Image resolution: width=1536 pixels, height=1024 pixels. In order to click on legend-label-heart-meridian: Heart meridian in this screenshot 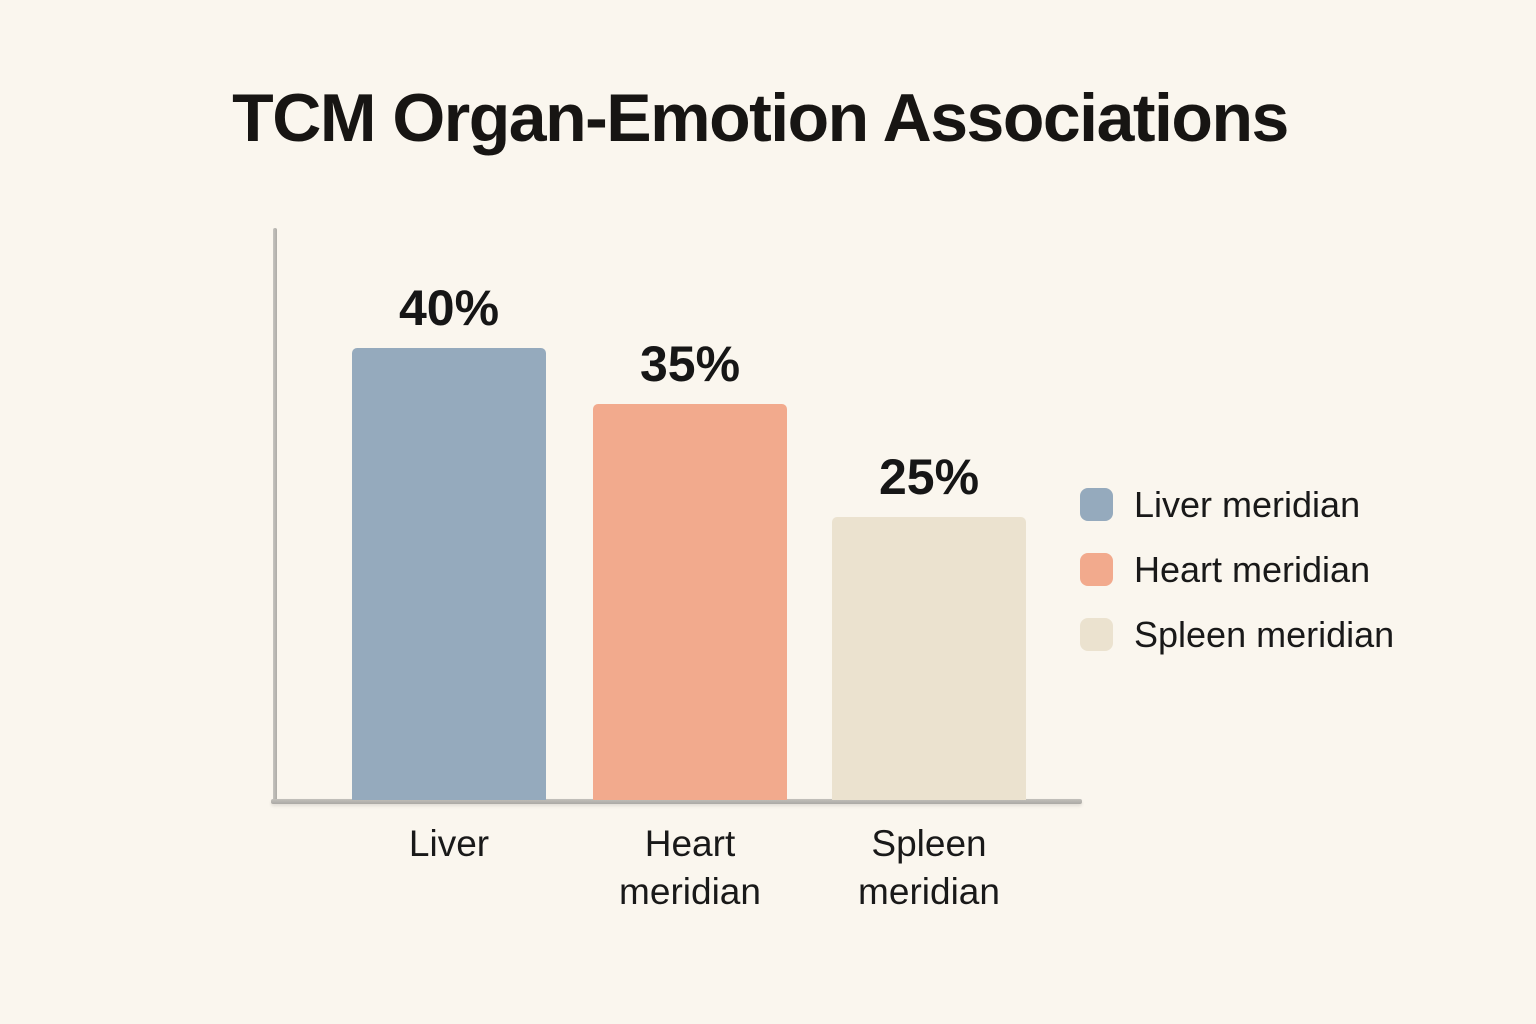, I will do `click(1252, 569)`.